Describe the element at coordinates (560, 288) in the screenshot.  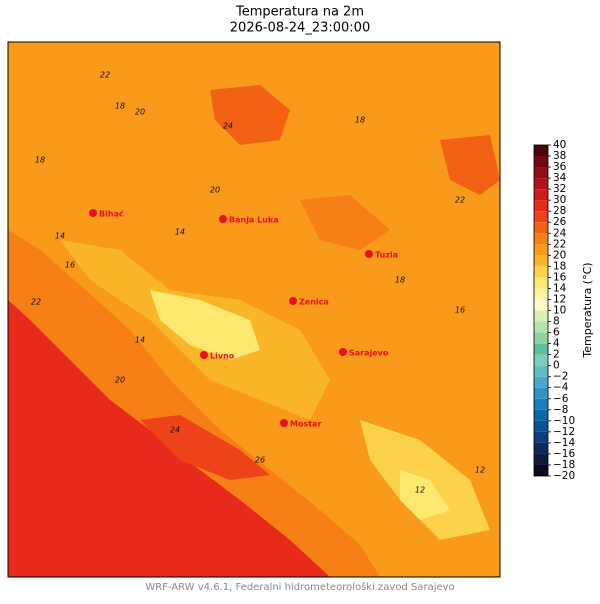
I see `colorbar-tick-label: 14` at that location.